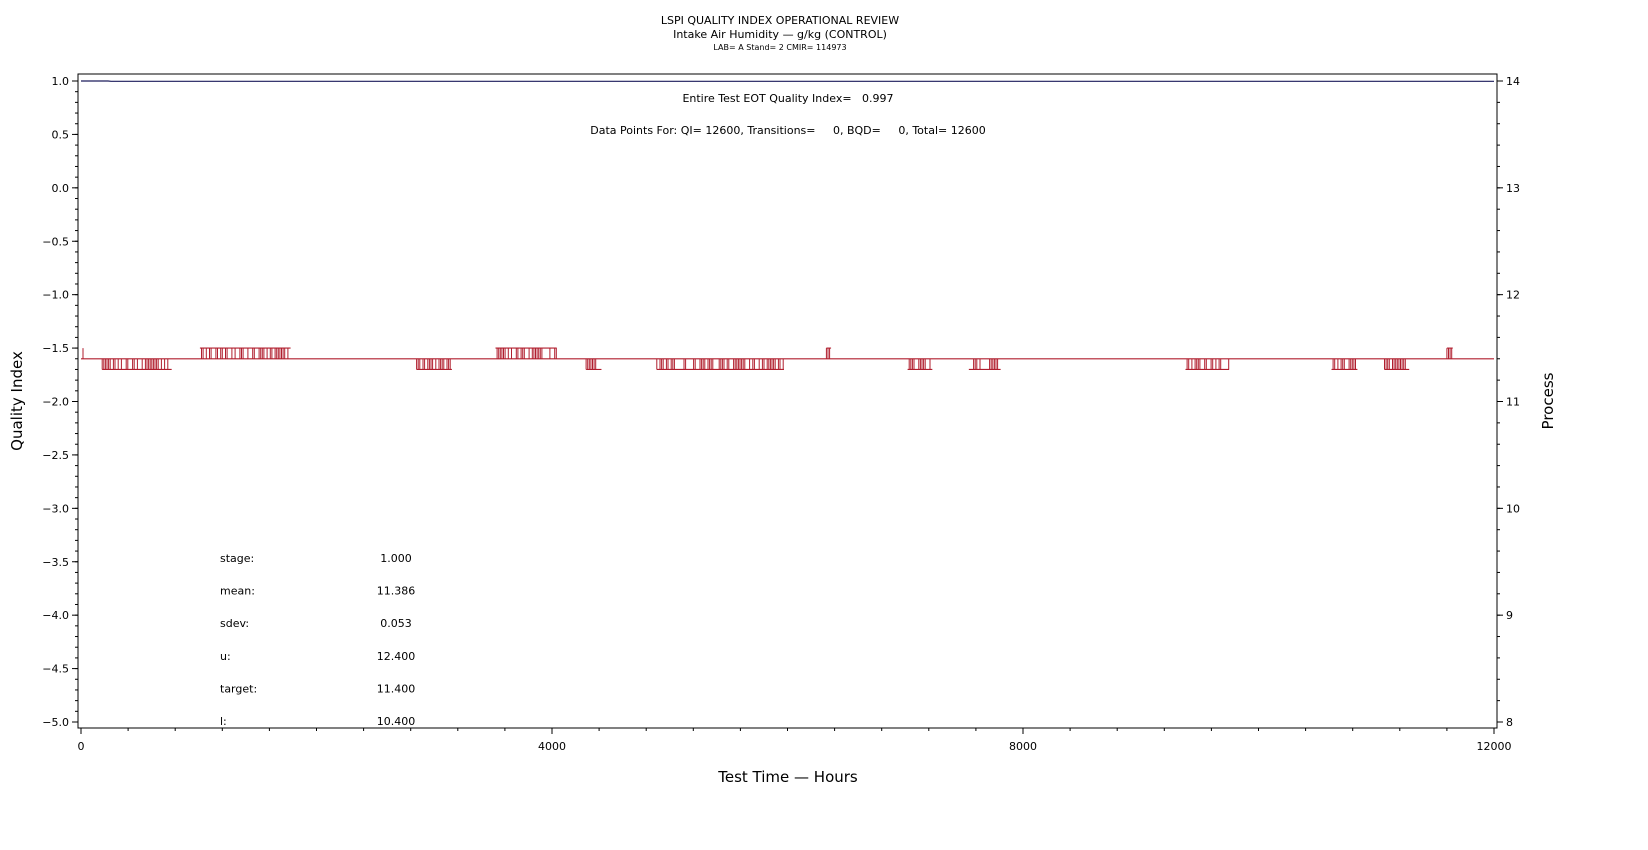  Describe the element at coordinates (1023, 746) in the screenshot. I see `x-tick-label: 8000` at that location.